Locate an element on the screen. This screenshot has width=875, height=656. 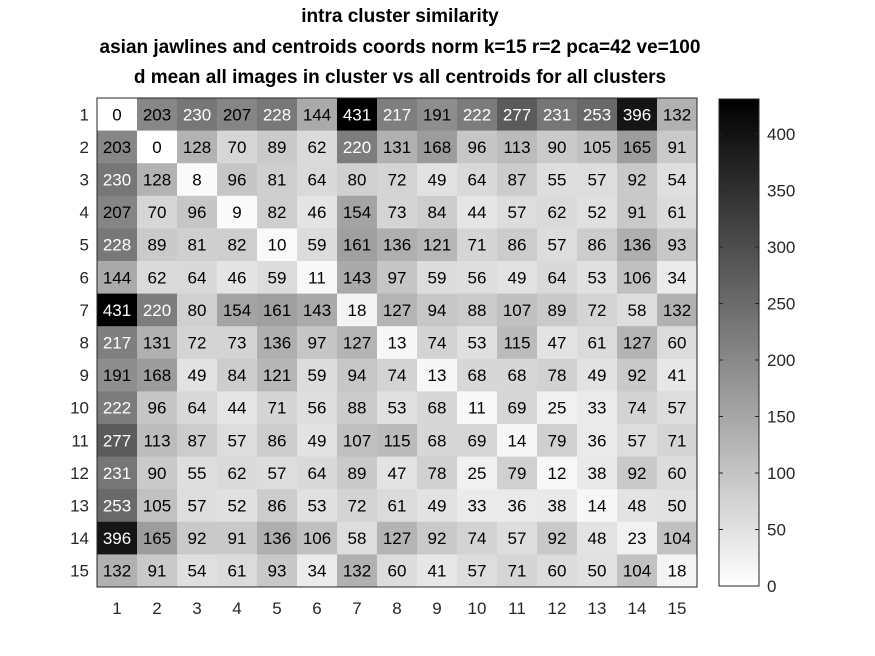
colorbar-ticks: 0 50 100 150 200 250 300 350 400 is located at coordinates (757, 360).